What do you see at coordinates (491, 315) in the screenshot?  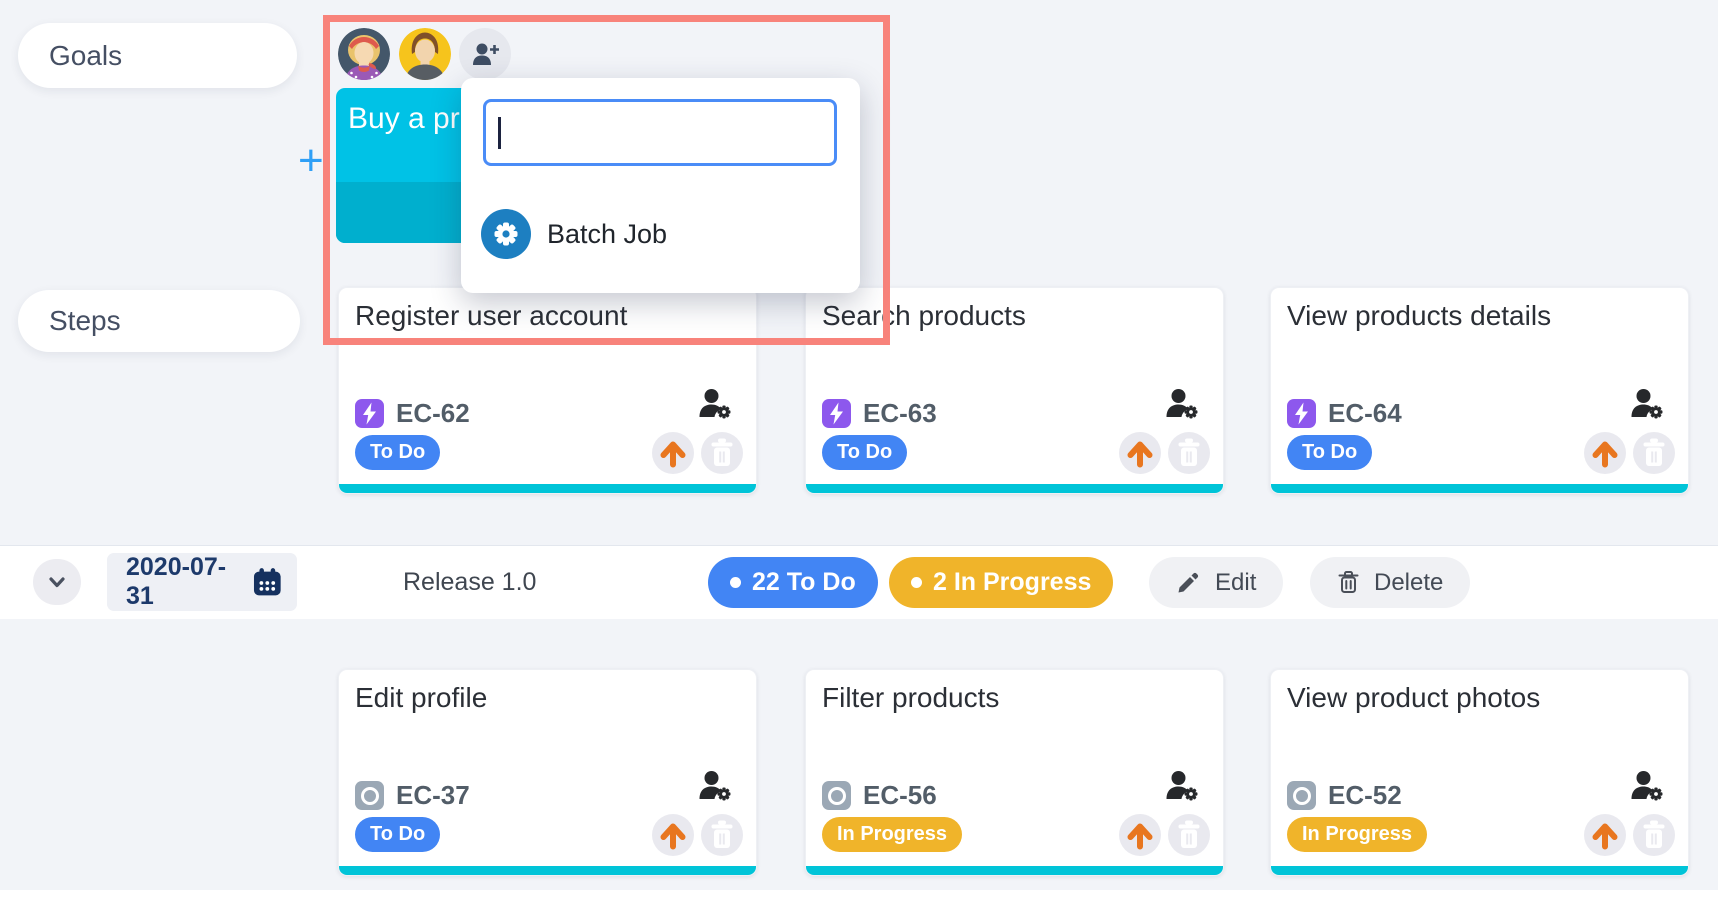 I see `card-title: Register user account` at bounding box center [491, 315].